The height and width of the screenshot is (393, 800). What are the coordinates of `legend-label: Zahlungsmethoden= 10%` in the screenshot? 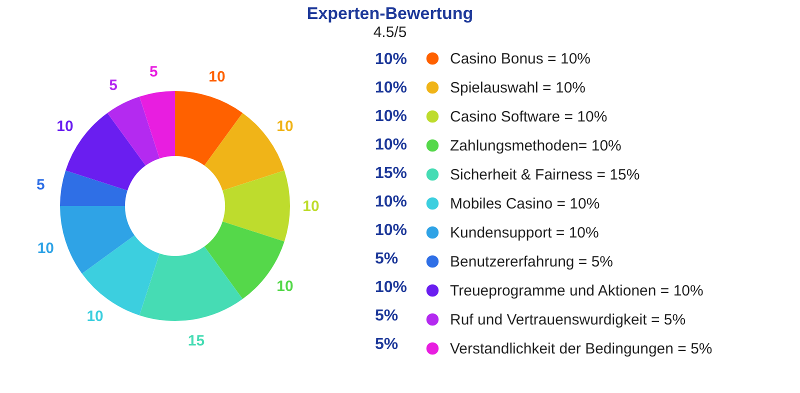 It's located at (536, 146).